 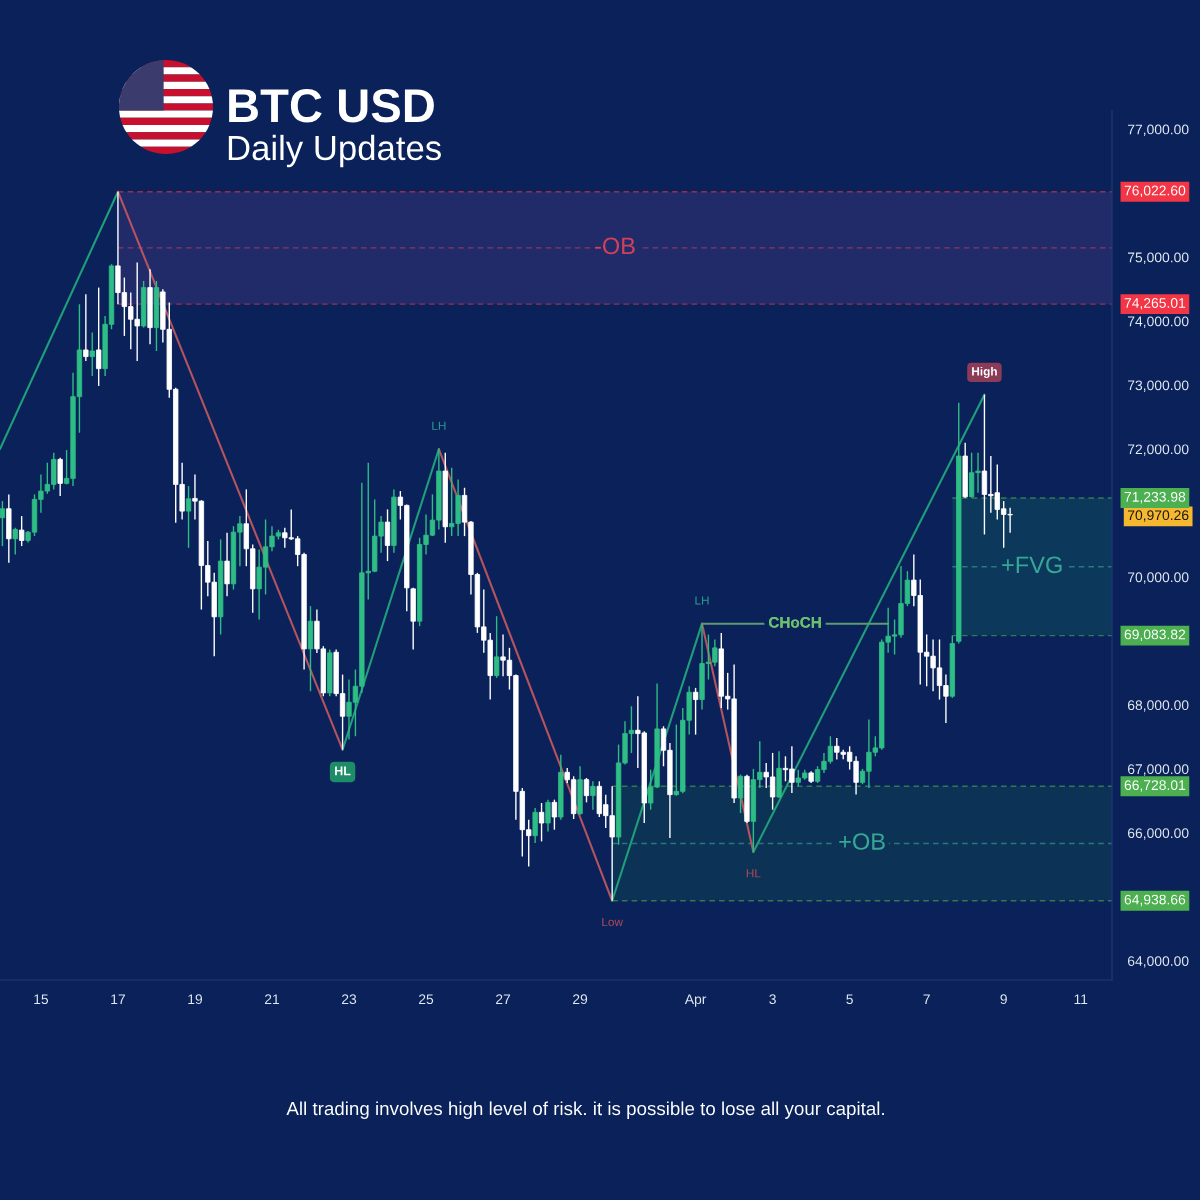 What do you see at coordinates (1158, 130) in the screenshot?
I see `y-tick-label: 77,000.00` at bounding box center [1158, 130].